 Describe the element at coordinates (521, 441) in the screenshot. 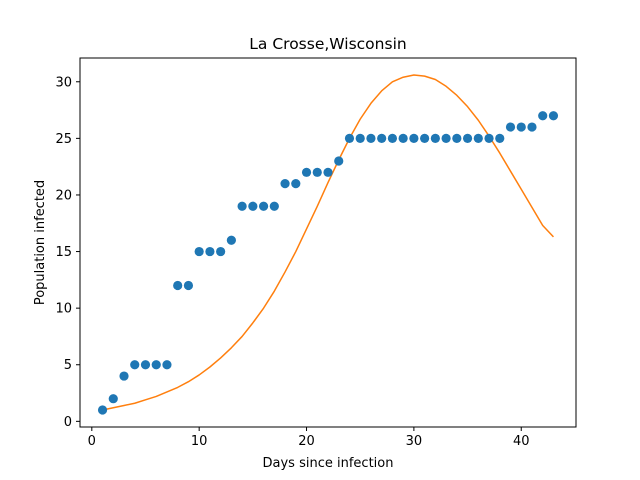

I see `x-tick-label: 40` at that location.